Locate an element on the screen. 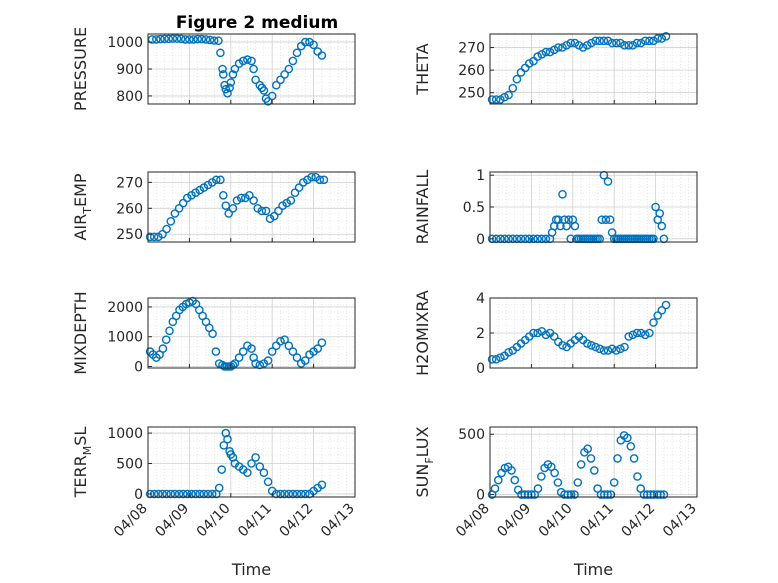 The width and height of the screenshot is (778, 583). subplot-h2omixra: 0 2 4 H2OMIXRA is located at coordinates (555, 333).